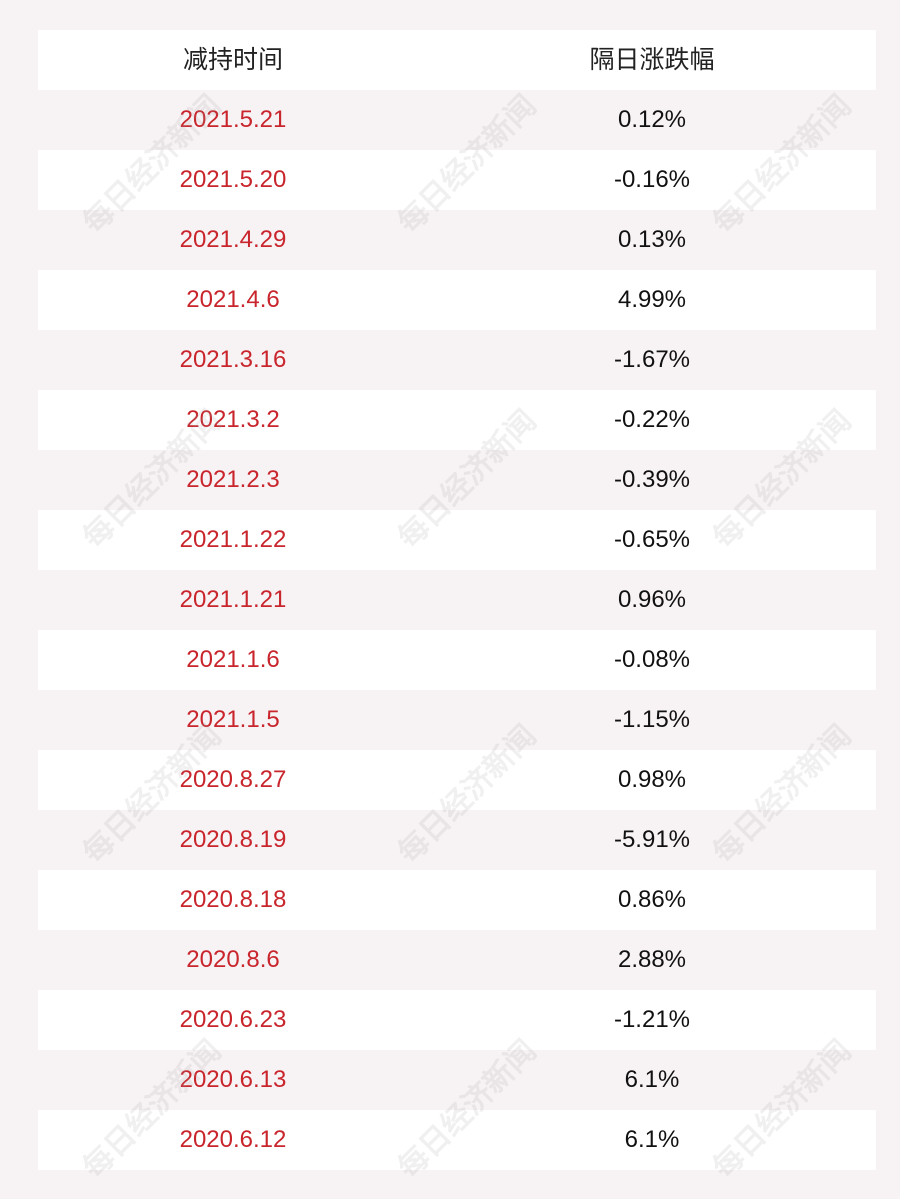  Describe the element at coordinates (652, 479) in the screenshot. I see `next-day-change: -0.39%` at that location.